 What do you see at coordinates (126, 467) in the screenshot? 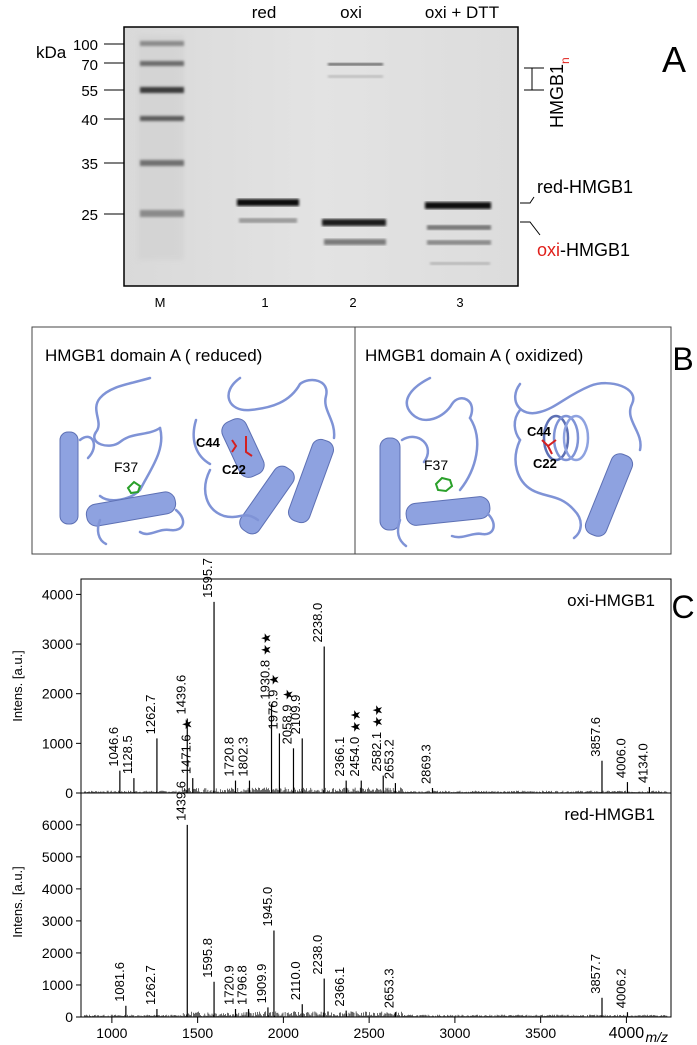
I see `residue-f37-reduced: F37` at bounding box center [126, 467].